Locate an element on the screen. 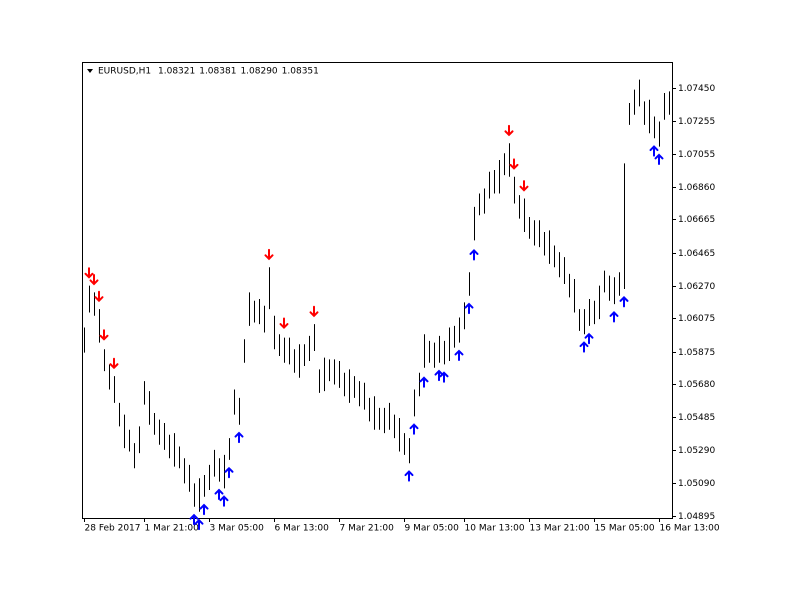  y-tick-label: 1.07450 is located at coordinates (696, 89).